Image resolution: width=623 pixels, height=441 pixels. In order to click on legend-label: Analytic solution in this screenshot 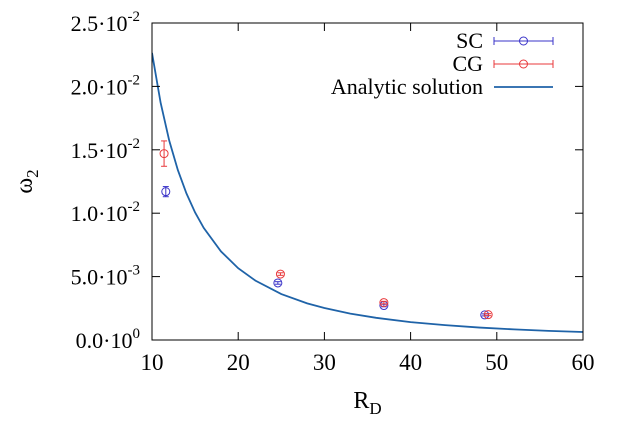, I will do `click(407, 86)`.